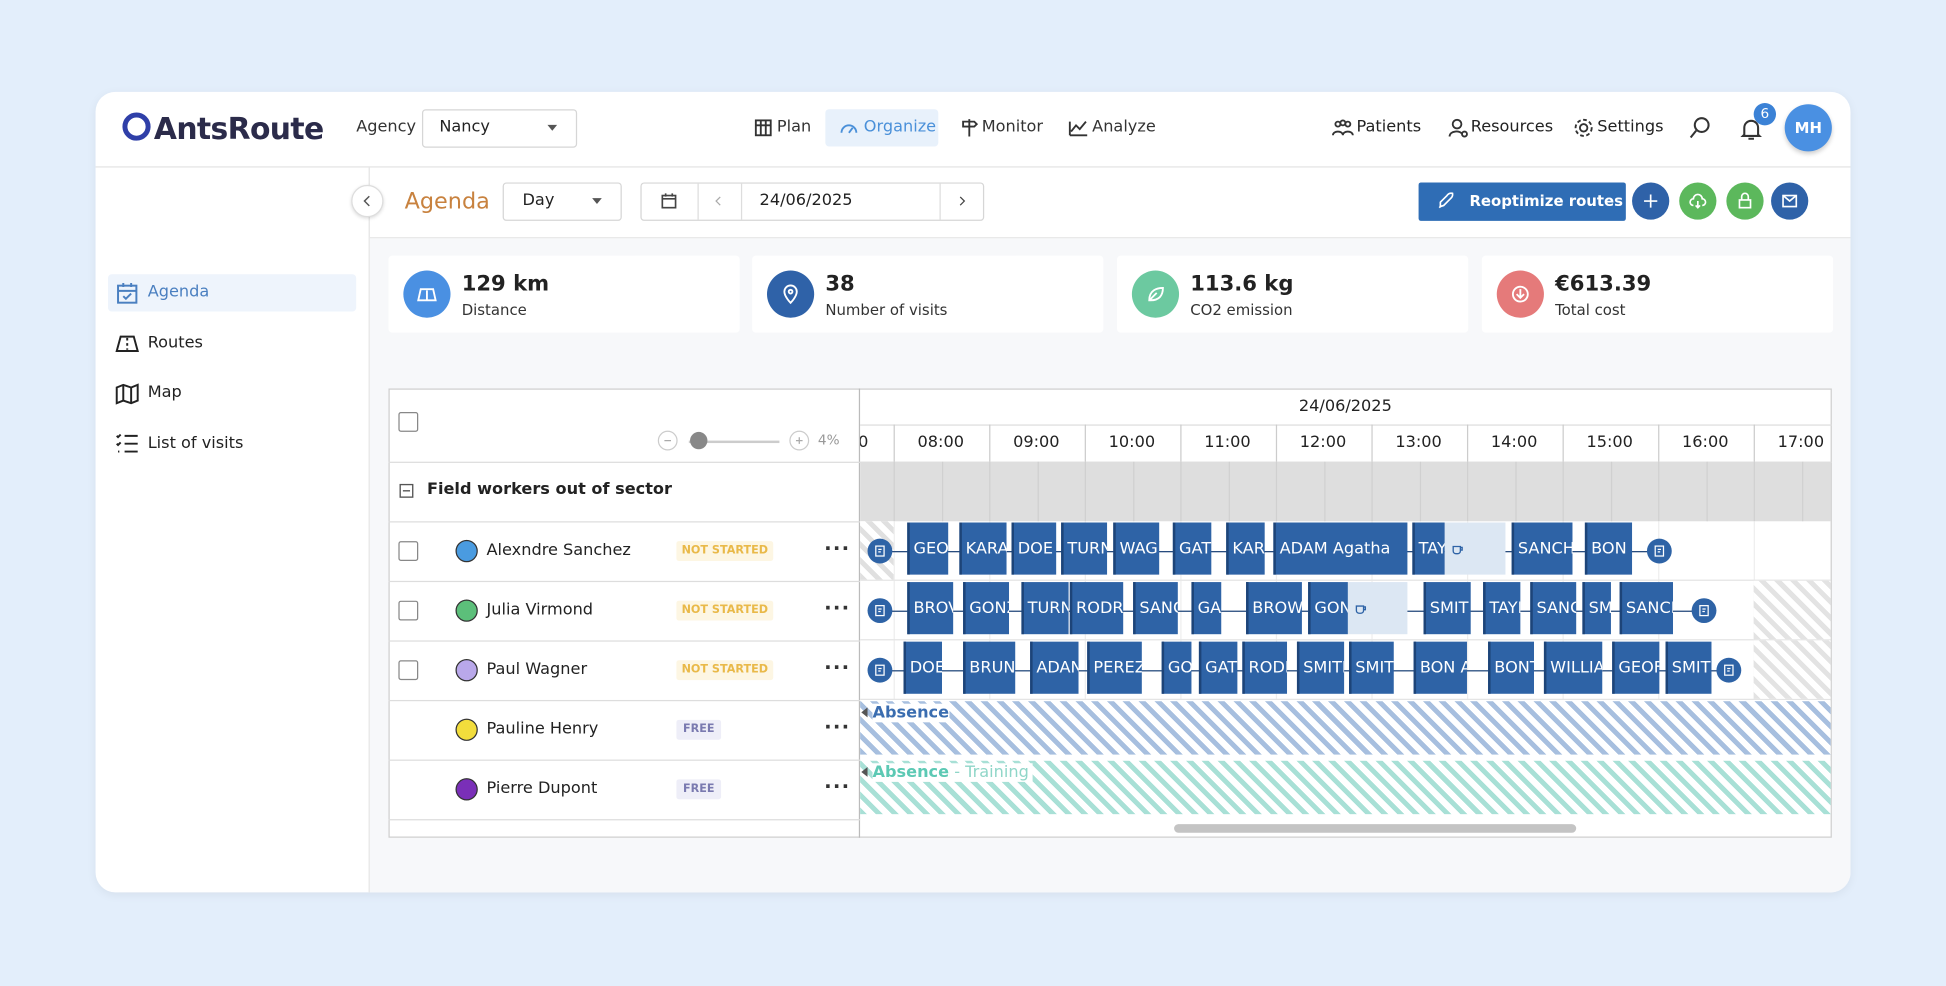 This screenshot has height=986, width=1946. What do you see at coordinates (1512, 127) in the screenshot?
I see `nav-item: Resources` at bounding box center [1512, 127].